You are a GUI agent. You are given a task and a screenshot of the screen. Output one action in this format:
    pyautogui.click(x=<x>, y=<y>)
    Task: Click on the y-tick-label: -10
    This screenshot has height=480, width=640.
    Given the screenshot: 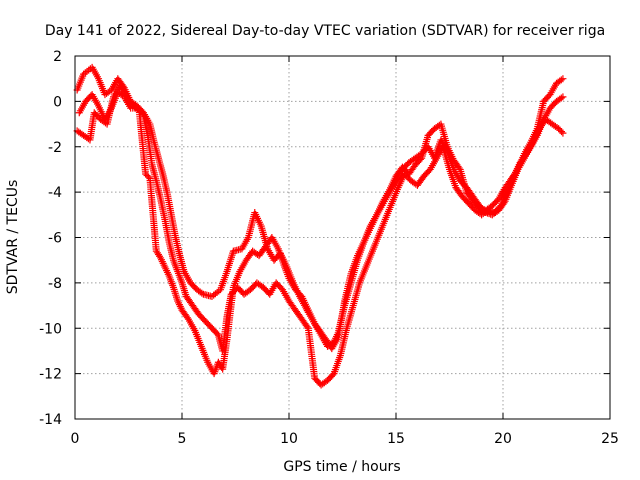 What is the action you would take?
    pyautogui.click(x=50, y=329)
    